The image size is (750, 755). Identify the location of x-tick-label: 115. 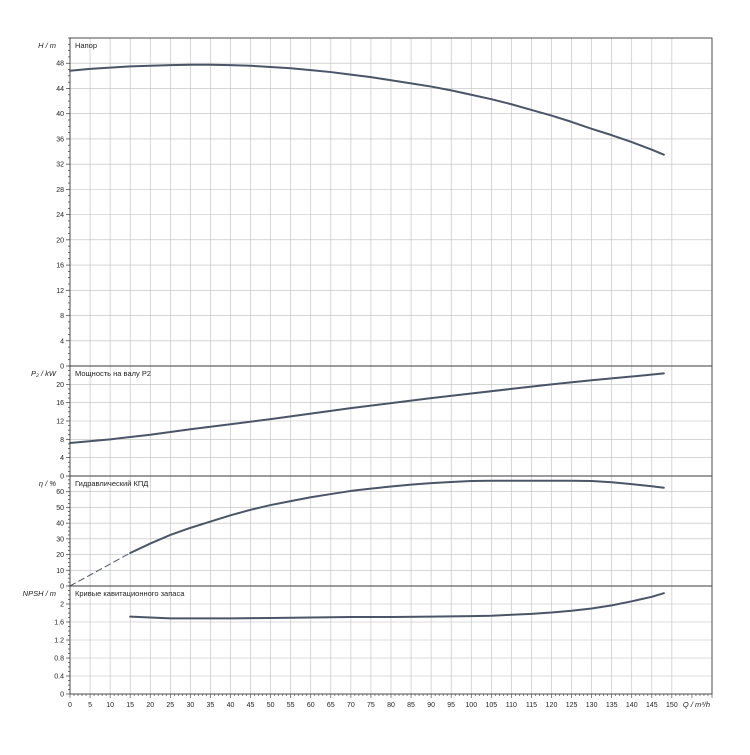
(531, 705).